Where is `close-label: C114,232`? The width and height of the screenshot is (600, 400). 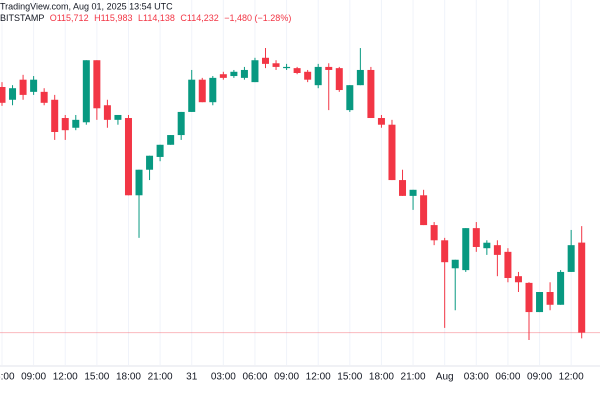
close-label: C114,232 is located at coordinates (199, 18).